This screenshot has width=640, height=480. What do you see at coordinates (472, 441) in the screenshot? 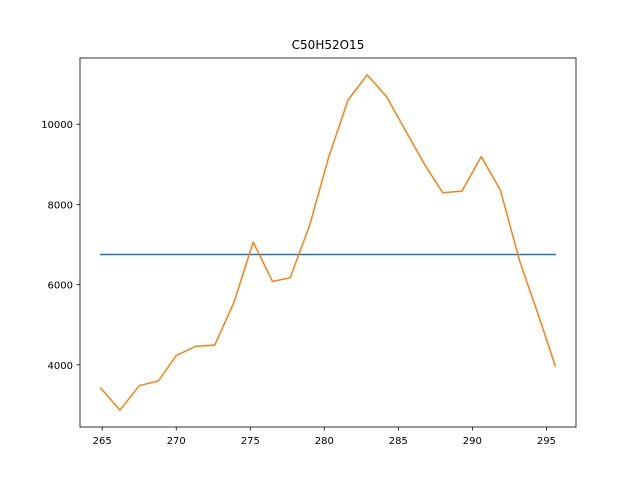
I see `x-tick-label: 290` at bounding box center [472, 441].